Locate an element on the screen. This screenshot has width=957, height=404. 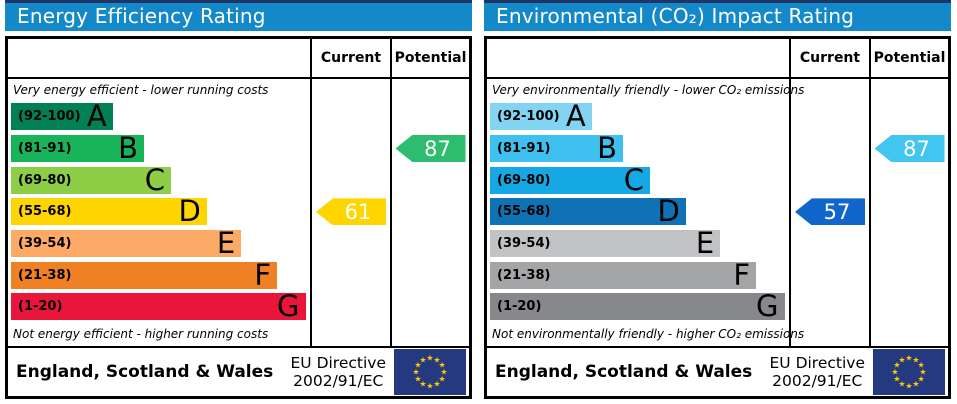
band-bar-b: (81-91) B is located at coordinates (557, 148).